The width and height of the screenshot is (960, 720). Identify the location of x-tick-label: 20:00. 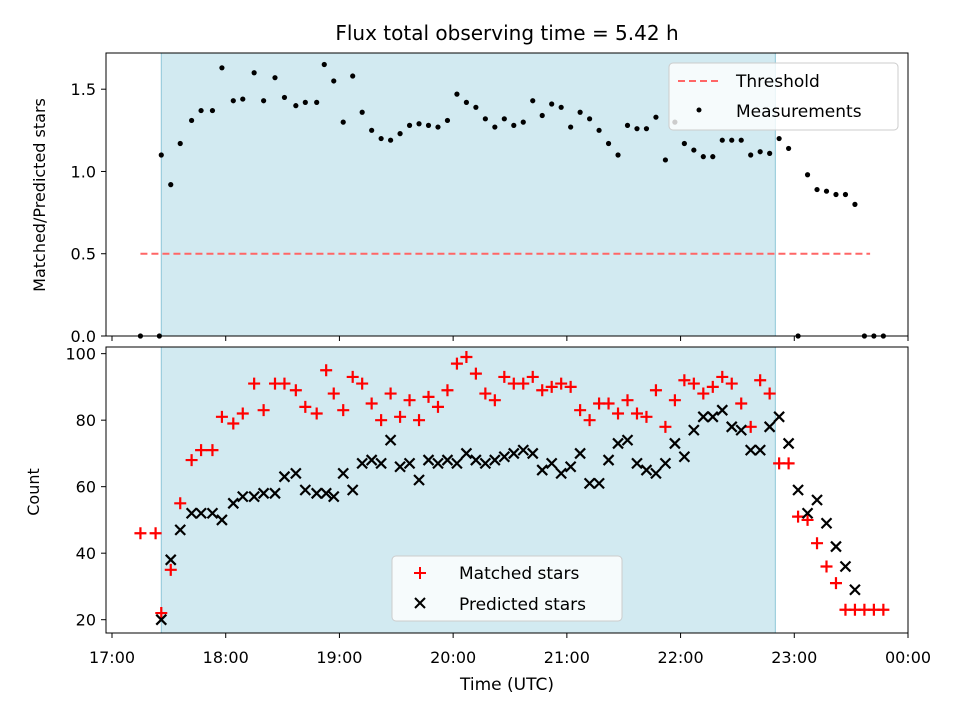
(453, 657).